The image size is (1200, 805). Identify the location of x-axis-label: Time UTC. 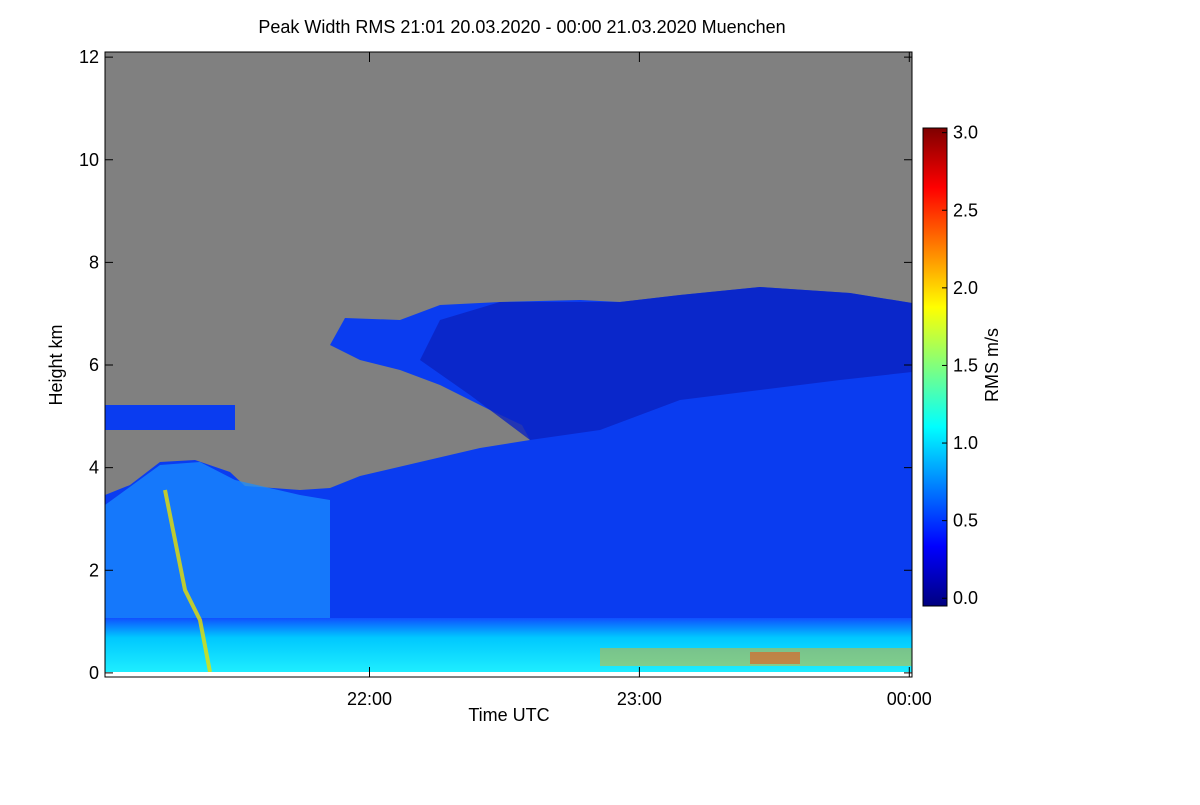
(508, 715).